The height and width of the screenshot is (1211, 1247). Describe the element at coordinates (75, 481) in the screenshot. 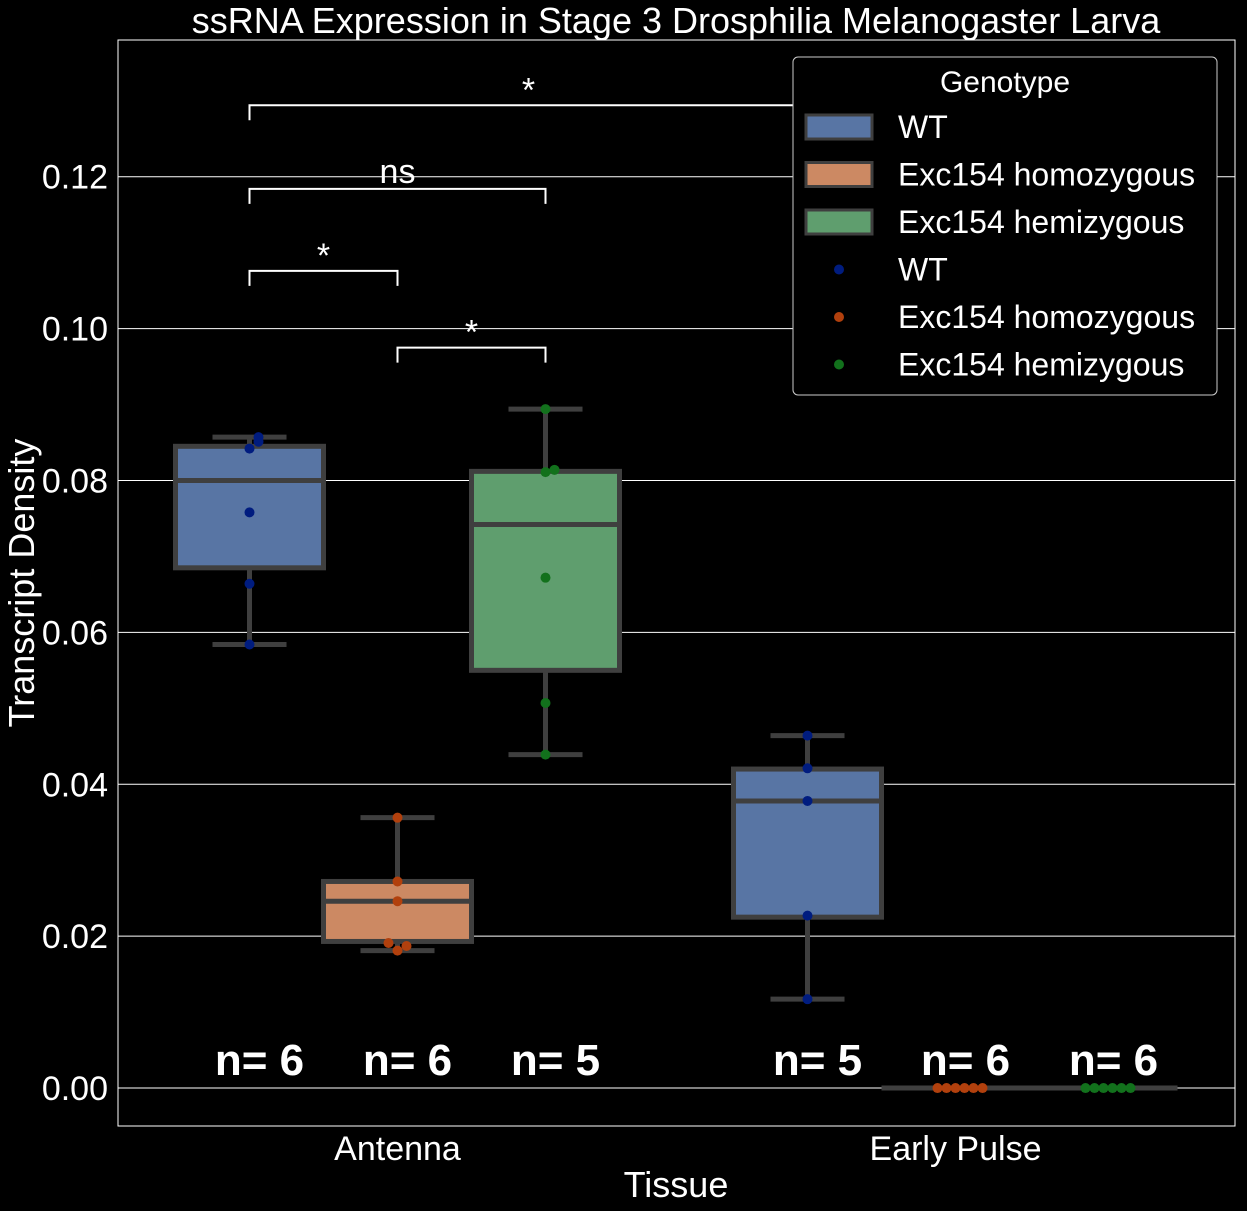

I see `y-tick-label: 0.08` at that location.